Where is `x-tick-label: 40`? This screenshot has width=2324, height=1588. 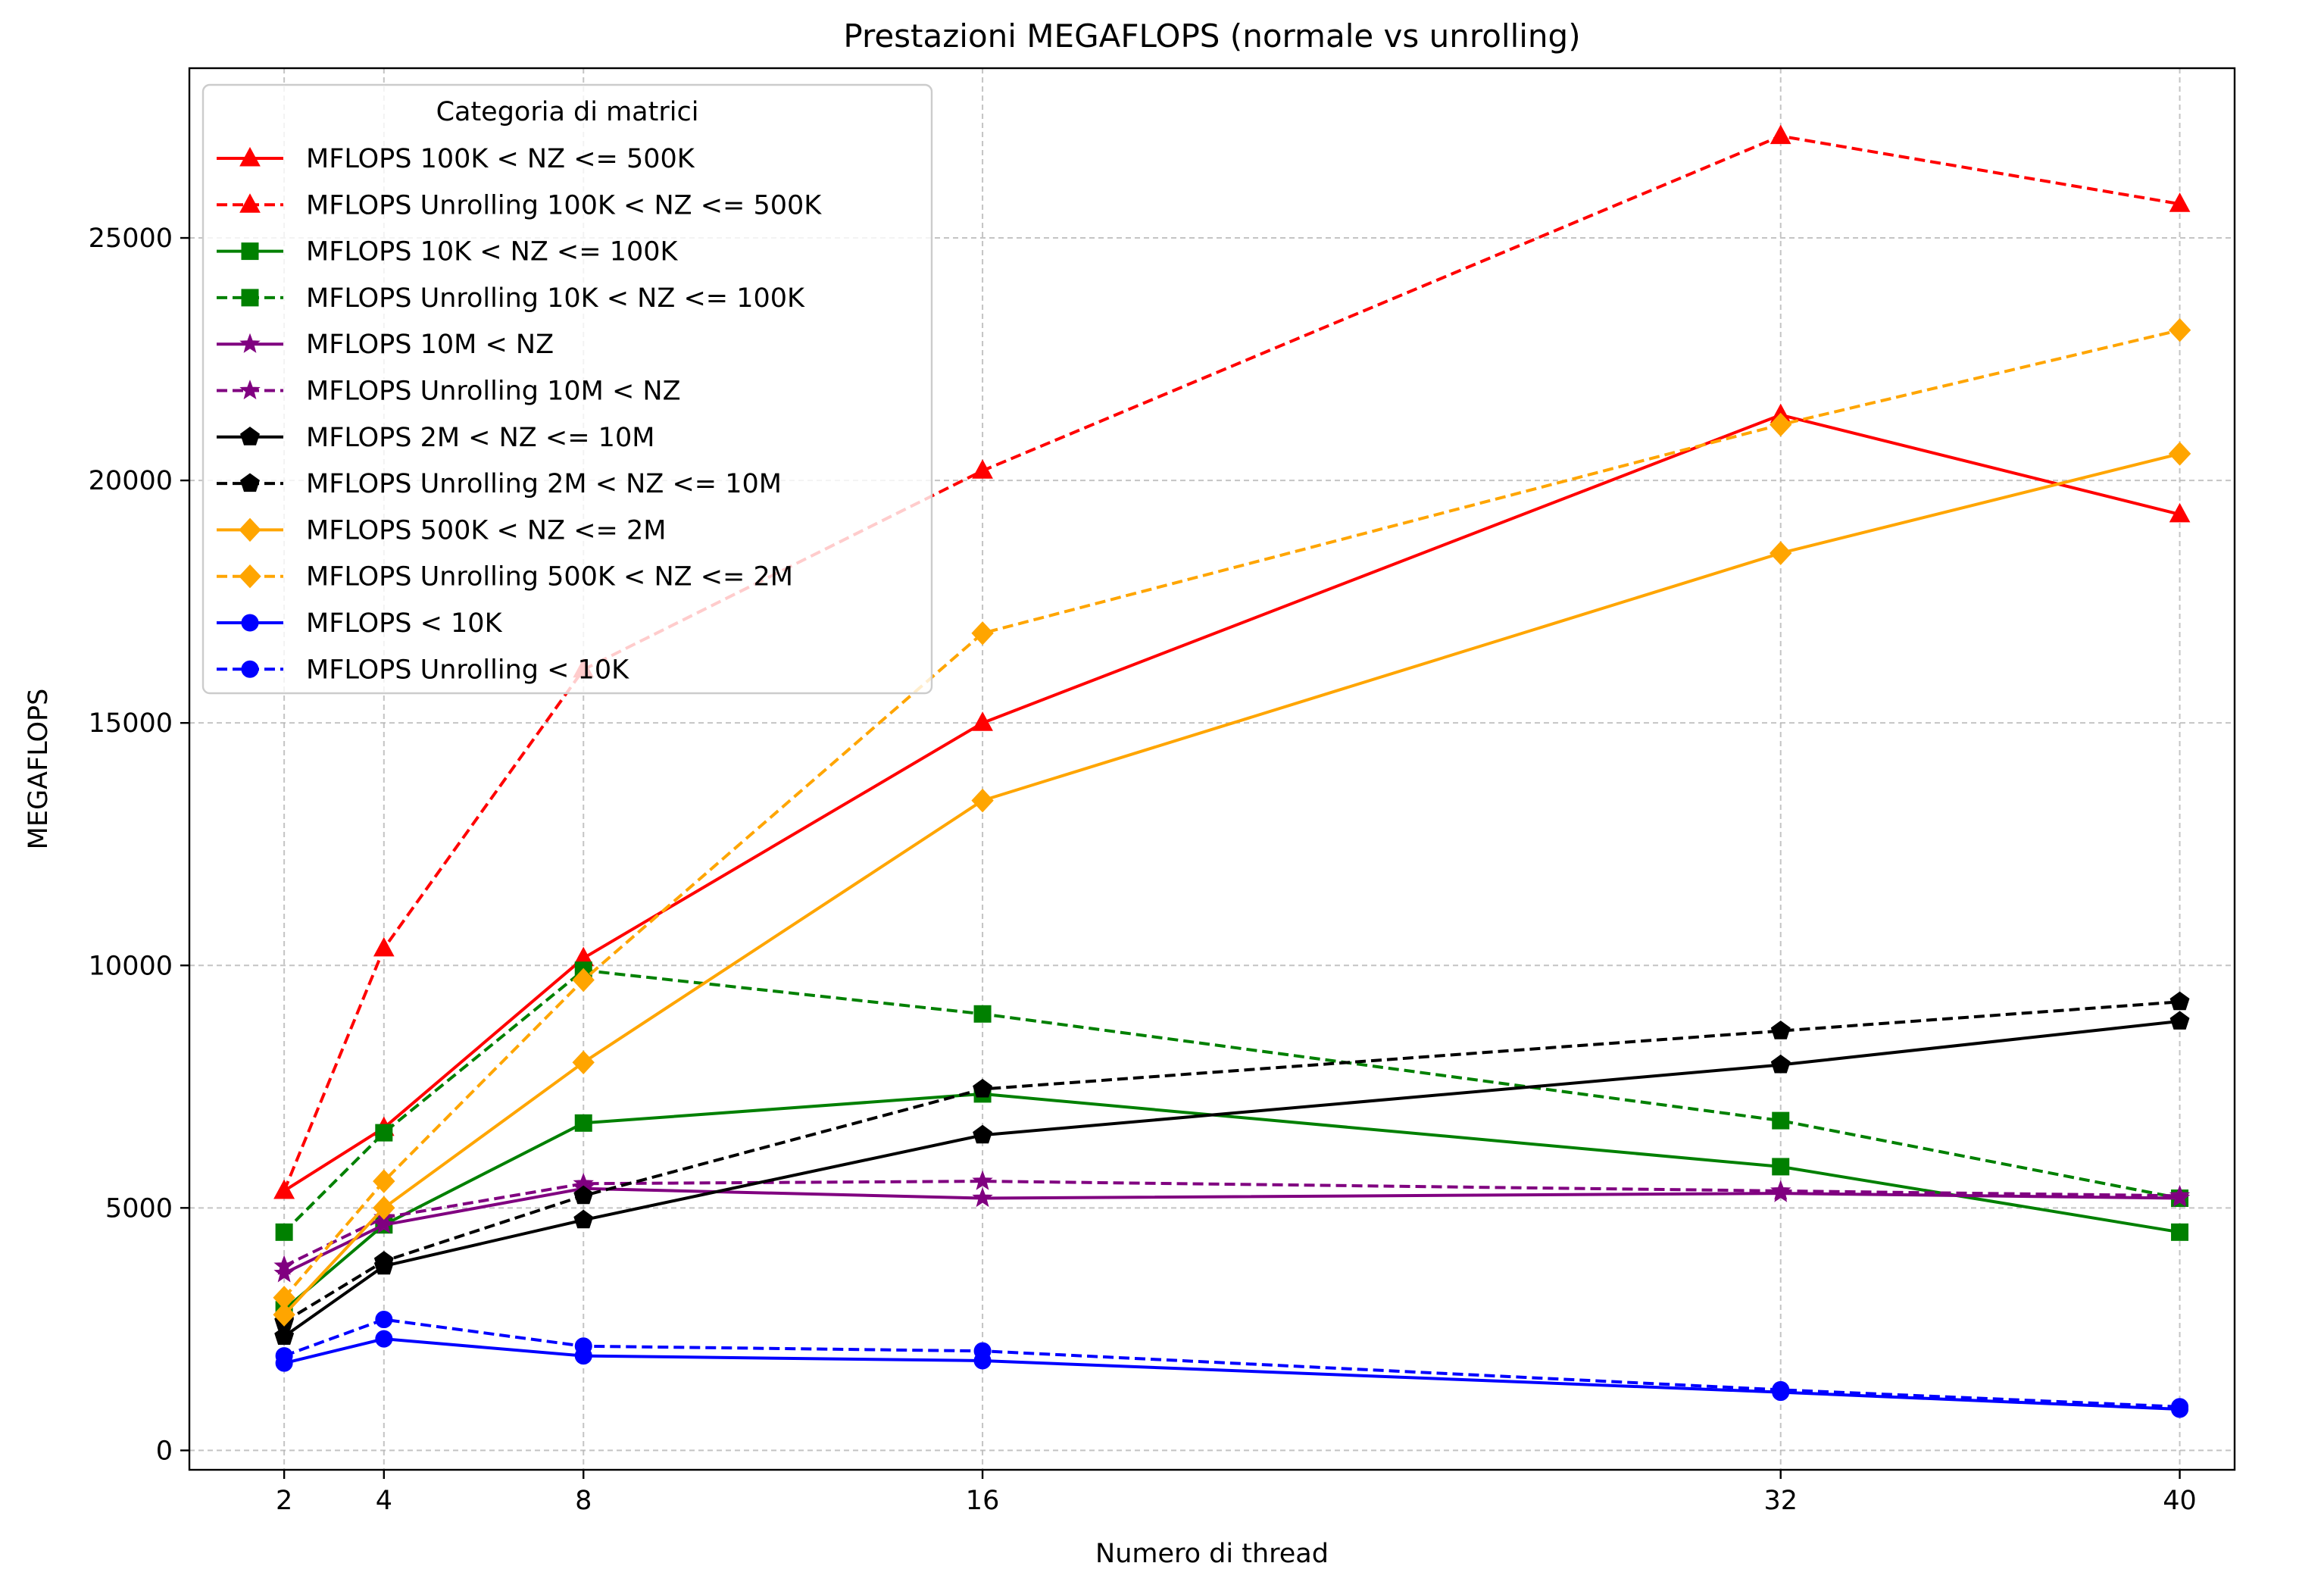
x-tick-label: 40 is located at coordinates (2180, 1501).